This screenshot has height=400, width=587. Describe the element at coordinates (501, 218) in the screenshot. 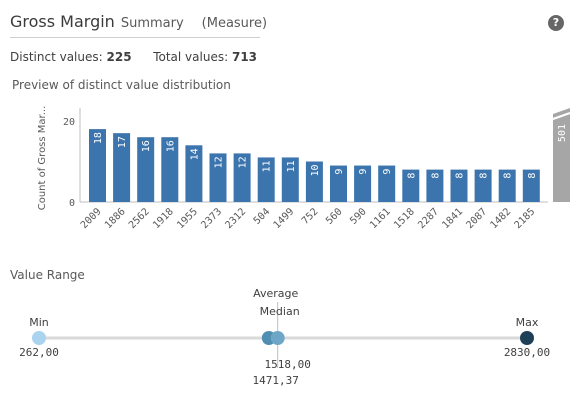

I see `x-tick-label: 1482` at that location.